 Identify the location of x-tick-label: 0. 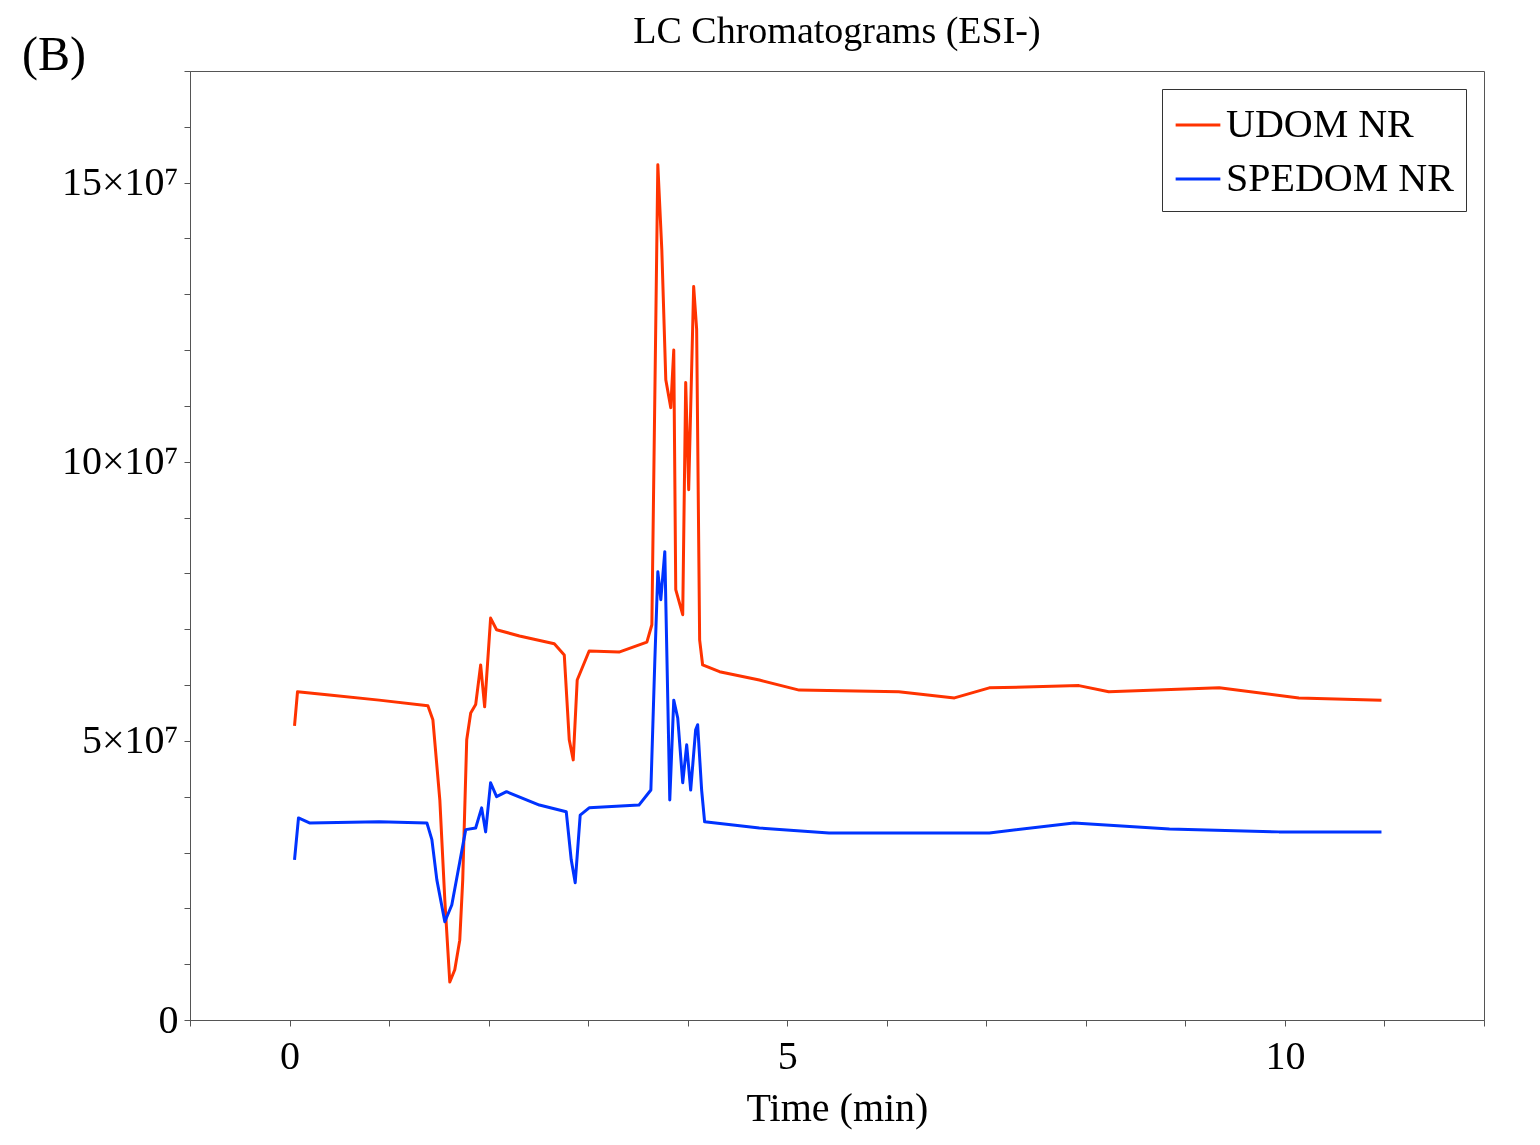
(290, 1055).